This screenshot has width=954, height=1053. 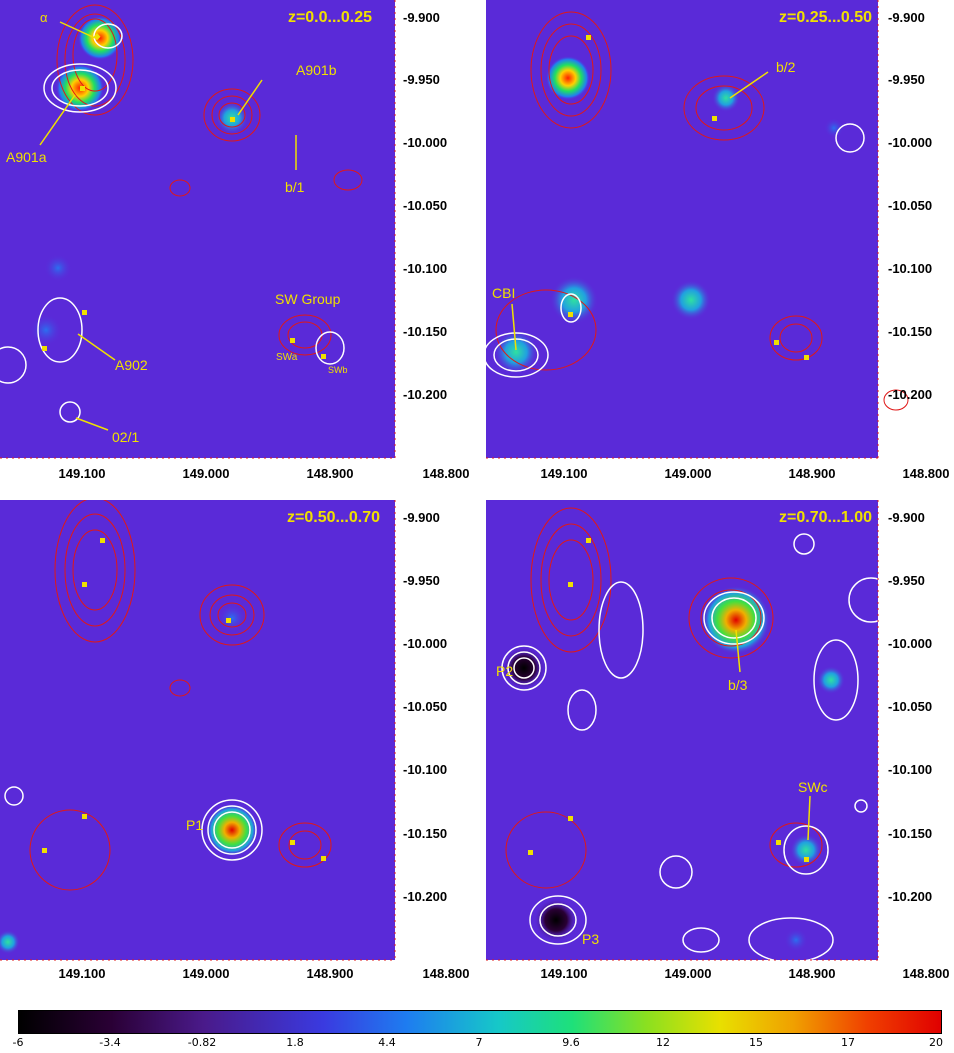 What do you see at coordinates (503, 293) in the screenshot?
I see `annotation-cbi: CBI` at bounding box center [503, 293].